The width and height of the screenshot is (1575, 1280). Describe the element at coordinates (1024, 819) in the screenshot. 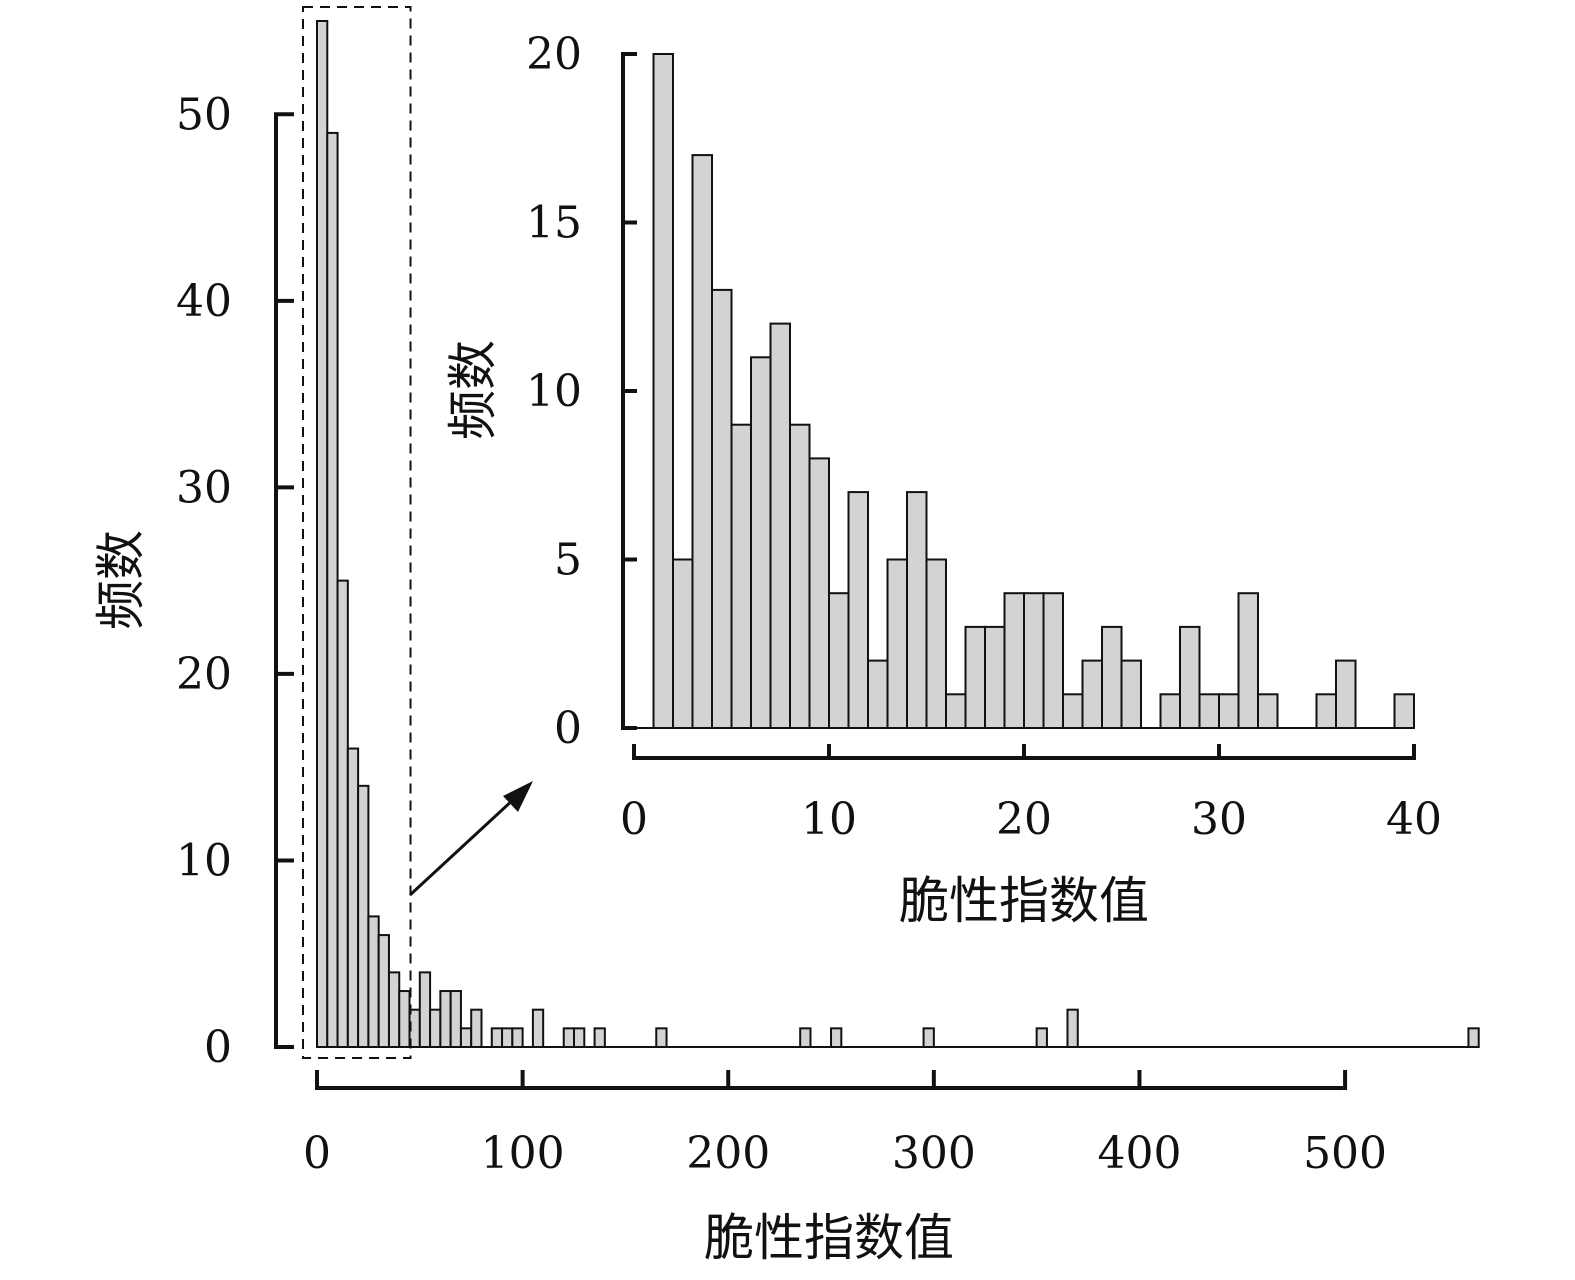

I see `inset-x-tick-label-2: 20` at that location.